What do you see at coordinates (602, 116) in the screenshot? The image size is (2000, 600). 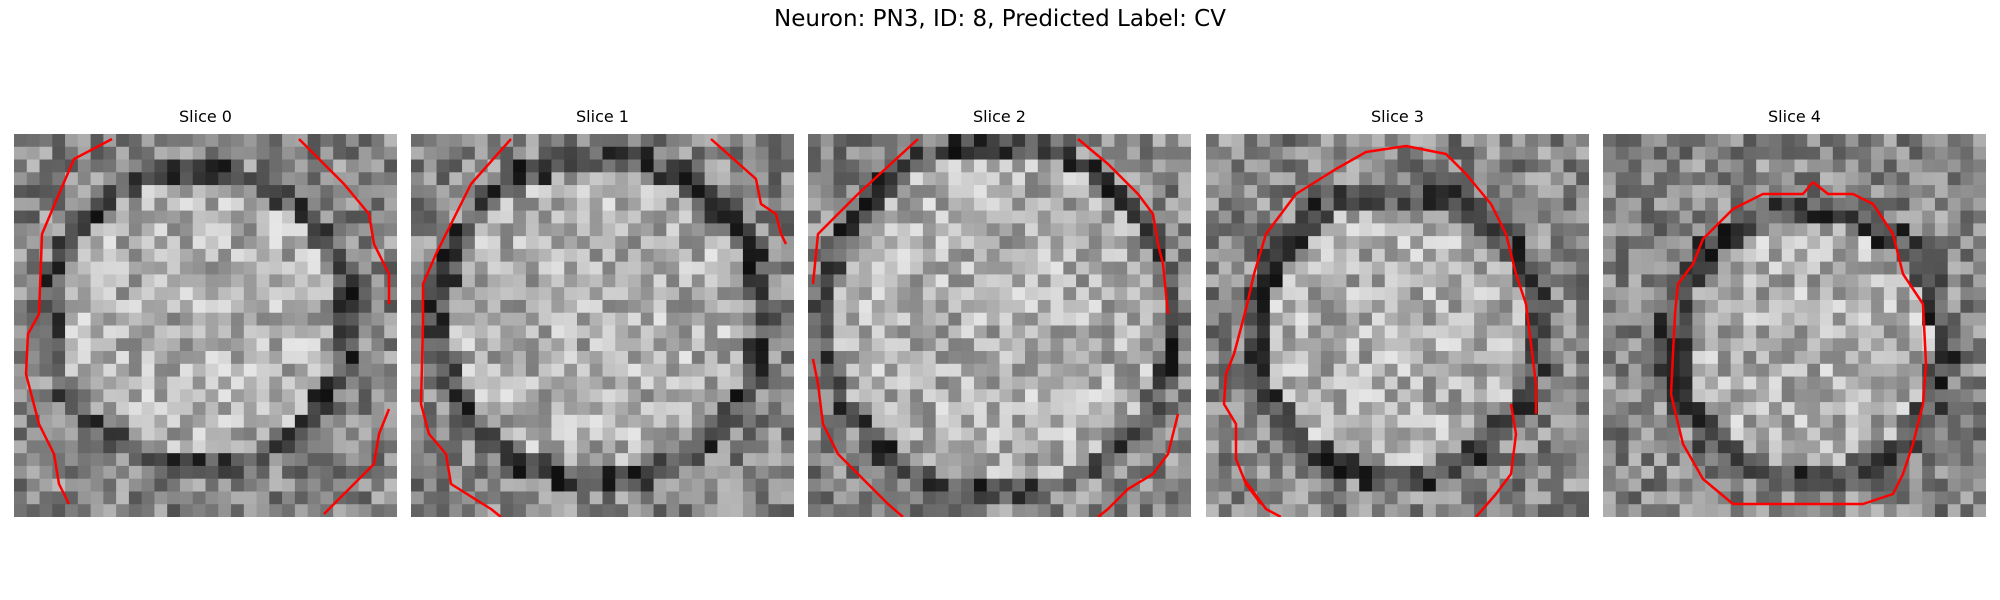 I see `slice-title: Slice 1` at bounding box center [602, 116].